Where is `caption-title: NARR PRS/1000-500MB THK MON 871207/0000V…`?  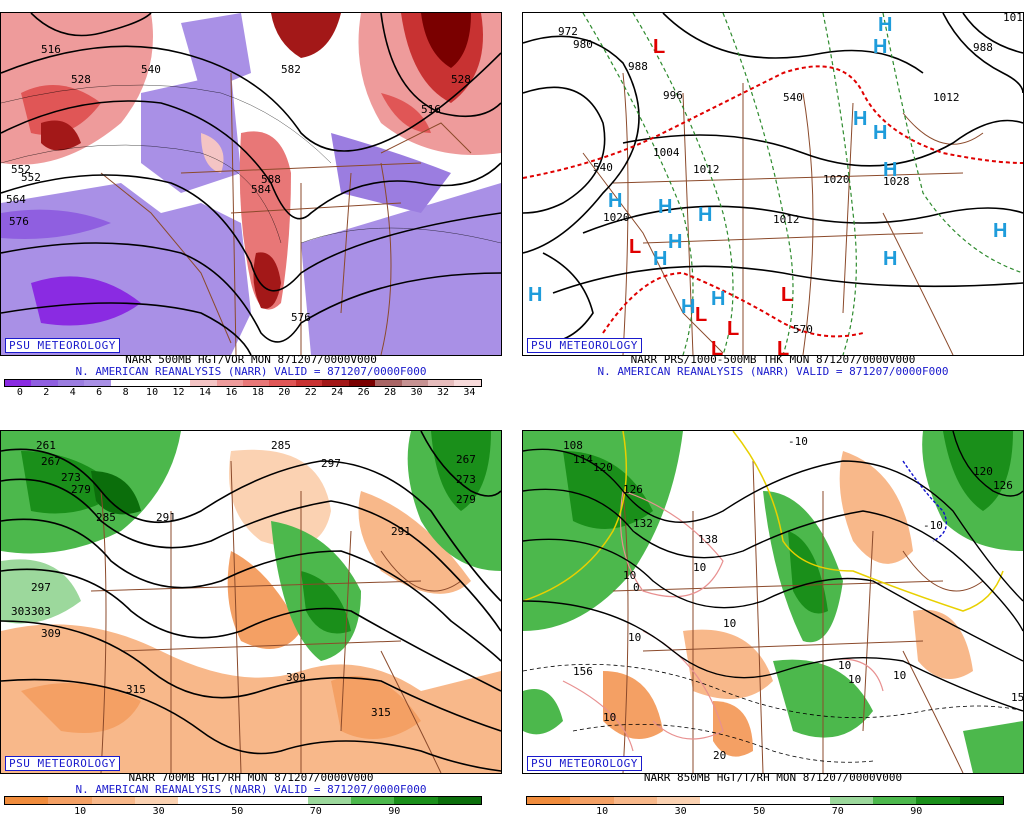 caption-title: NARR PRS/1000-500MB THK MON 871207/0000V… is located at coordinates (773, 359).